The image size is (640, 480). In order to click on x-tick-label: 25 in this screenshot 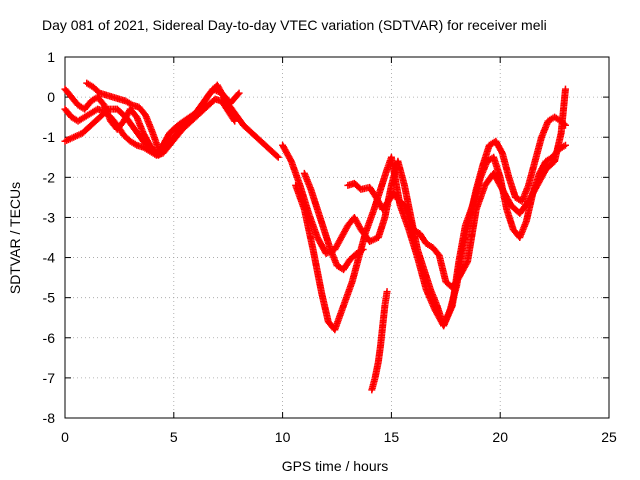, I will do `click(609, 437)`.